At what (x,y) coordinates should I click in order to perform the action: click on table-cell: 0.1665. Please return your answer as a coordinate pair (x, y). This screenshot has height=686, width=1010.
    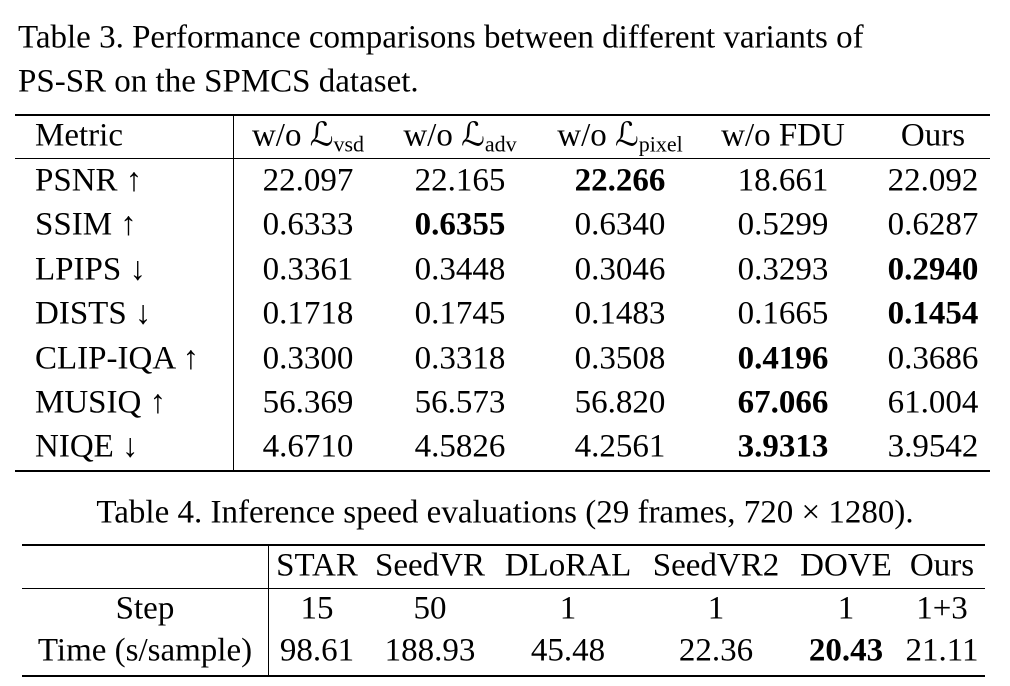
    Looking at the image, I should click on (783, 313).